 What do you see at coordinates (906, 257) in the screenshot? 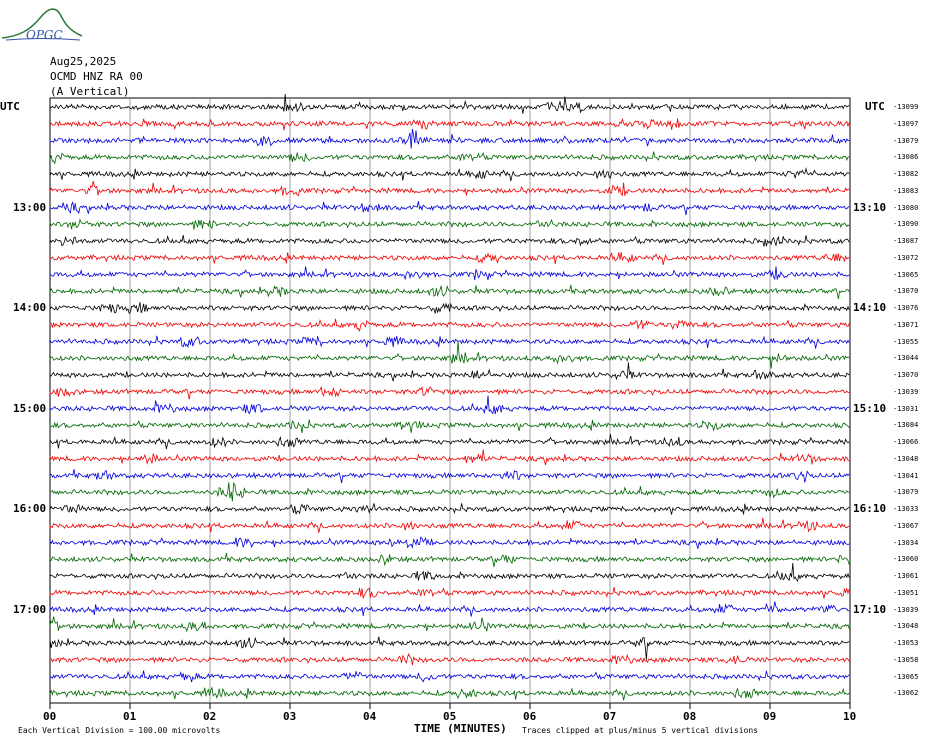
I see `trace-offset-label: -13072` at bounding box center [906, 257].